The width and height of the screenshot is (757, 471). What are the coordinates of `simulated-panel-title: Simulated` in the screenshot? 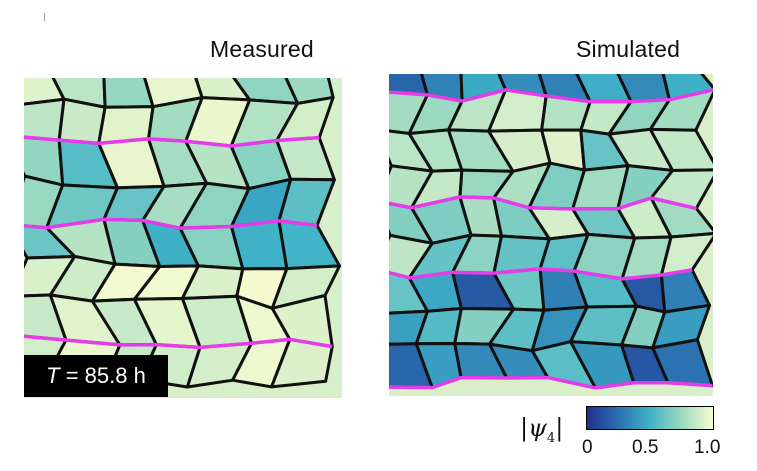 It's located at (628, 49).